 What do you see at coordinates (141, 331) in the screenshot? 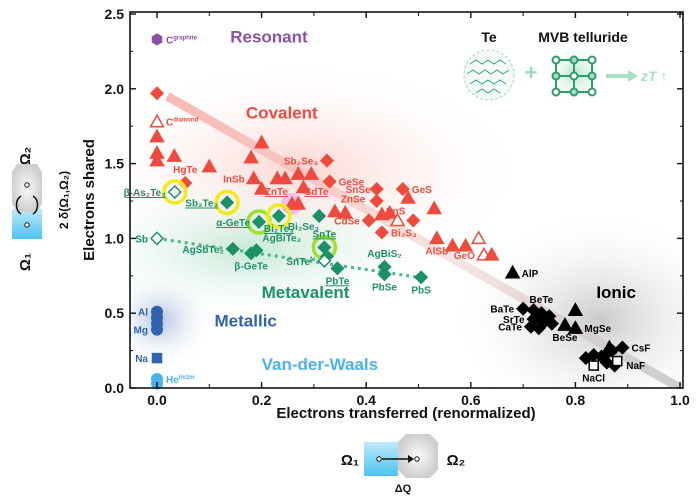
I see `point-label: Mg` at bounding box center [141, 331].